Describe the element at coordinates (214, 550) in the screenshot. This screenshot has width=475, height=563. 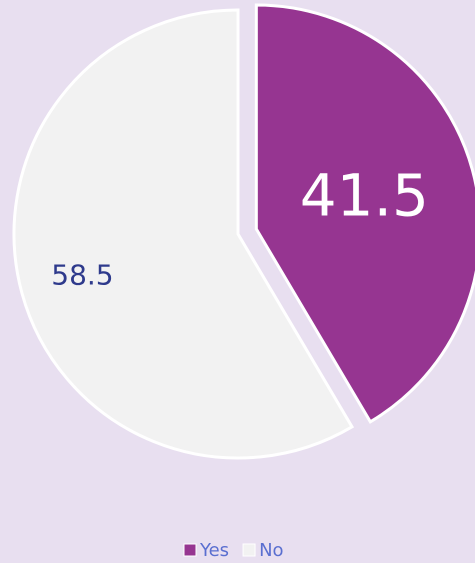
I see `legend-label: Yes` at that location.